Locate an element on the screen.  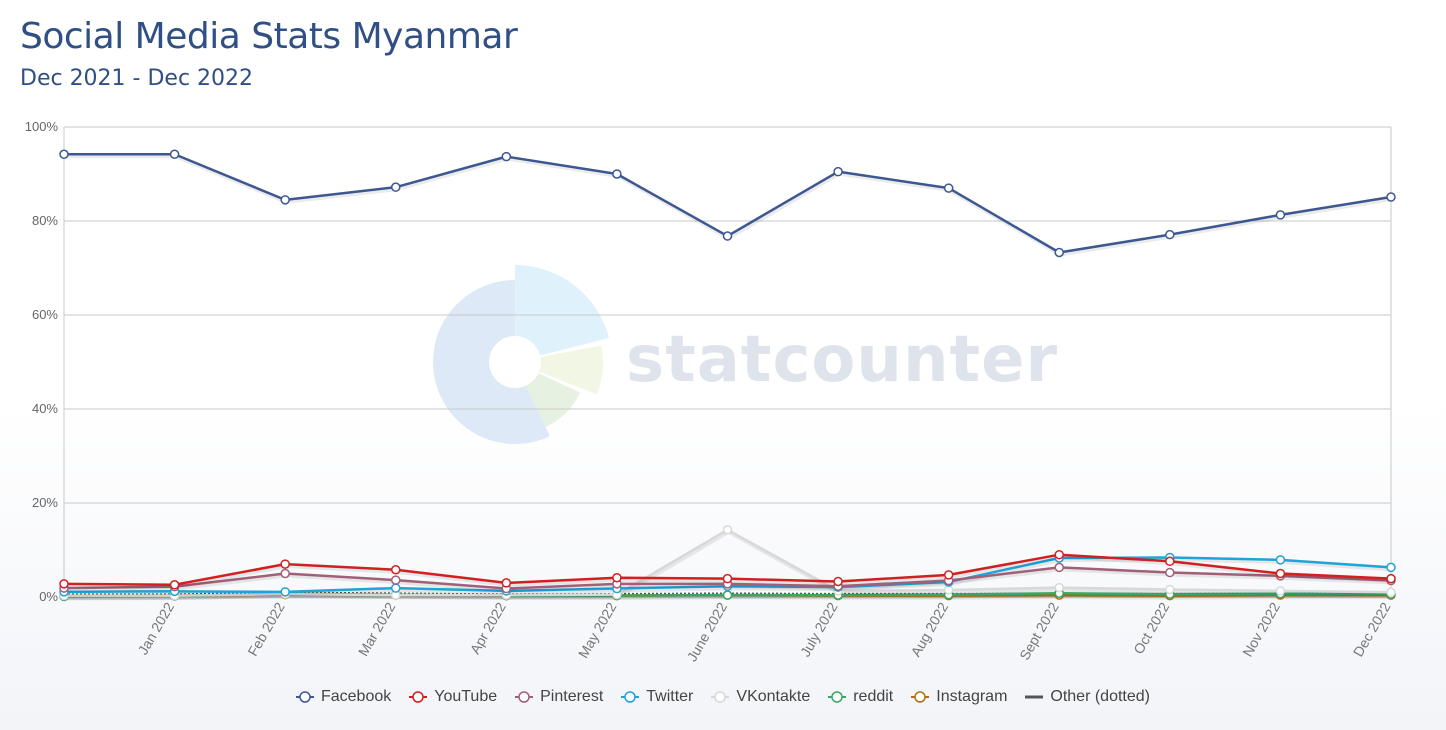
y-tick-label: 0% is located at coordinates (48, 596).